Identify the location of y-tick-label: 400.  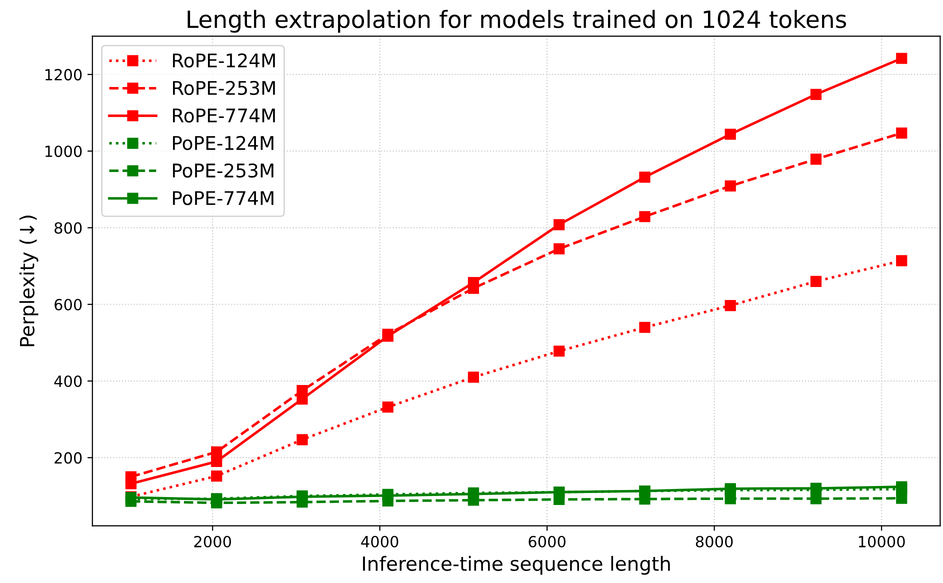
(68, 381).